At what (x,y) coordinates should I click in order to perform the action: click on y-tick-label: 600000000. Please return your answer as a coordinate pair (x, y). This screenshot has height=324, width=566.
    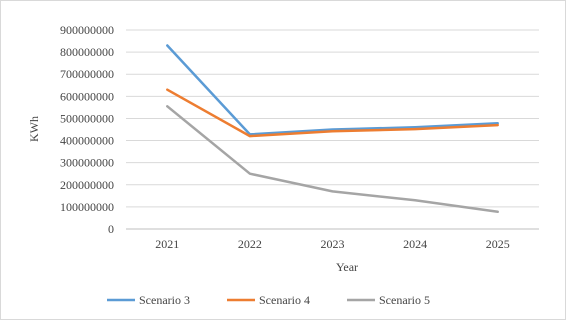
    Looking at the image, I should click on (87, 96).